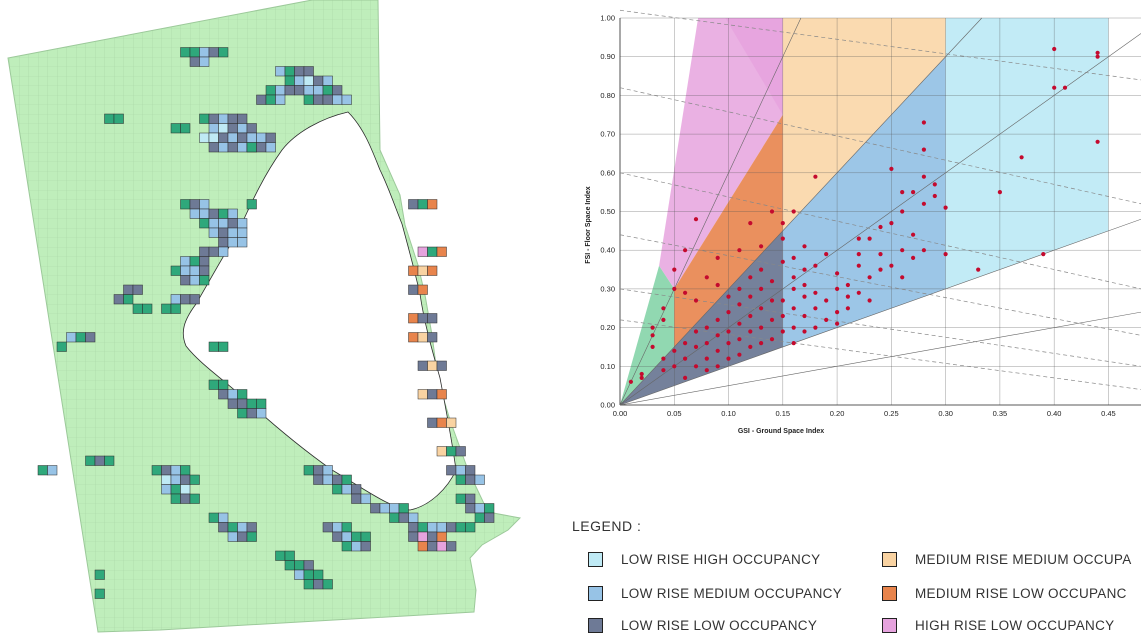  Describe the element at coordinates (1004, 593) in the screenshot. I see `legend-item-medium-rise-low-occupancy: MEDIUM RISE LOW OCCUPANC` at that location.